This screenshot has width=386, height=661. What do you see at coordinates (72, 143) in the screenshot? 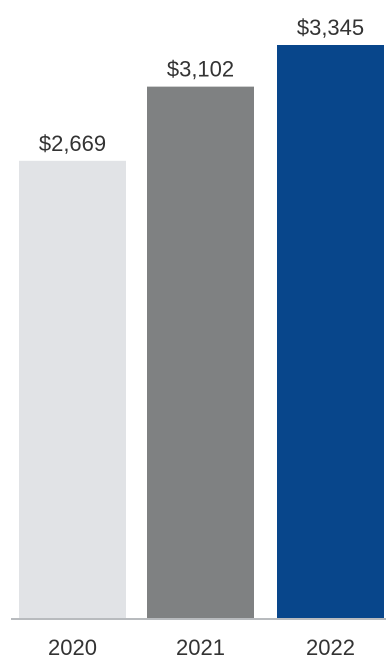
I see `value-label-2020: $2,669` at bounding box center [72, 143].